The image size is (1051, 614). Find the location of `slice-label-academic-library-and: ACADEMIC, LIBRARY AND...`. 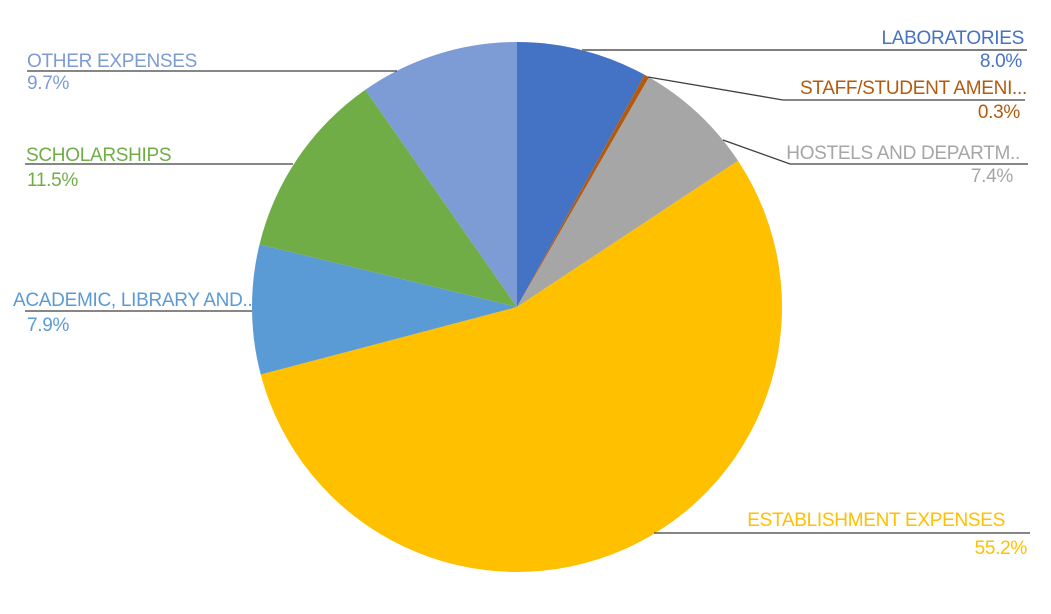

slice-label-academic-library-and: ACADEMIC, LIBRARY AND... is located at coordinates (135, 300).